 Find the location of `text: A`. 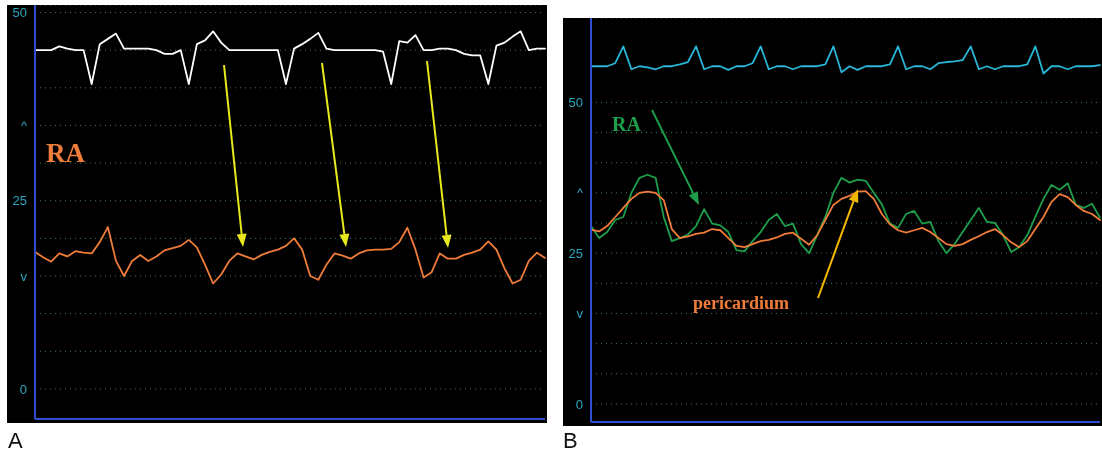

text: A is located at coordinates (15, 440).